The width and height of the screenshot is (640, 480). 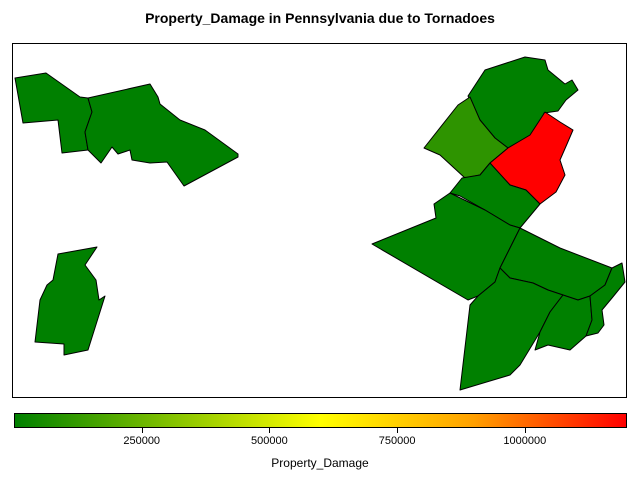 What do you see at coordinates (563, 322) in the screenshot?
I see `county-southeast-c` at bounding box center [563, 322].